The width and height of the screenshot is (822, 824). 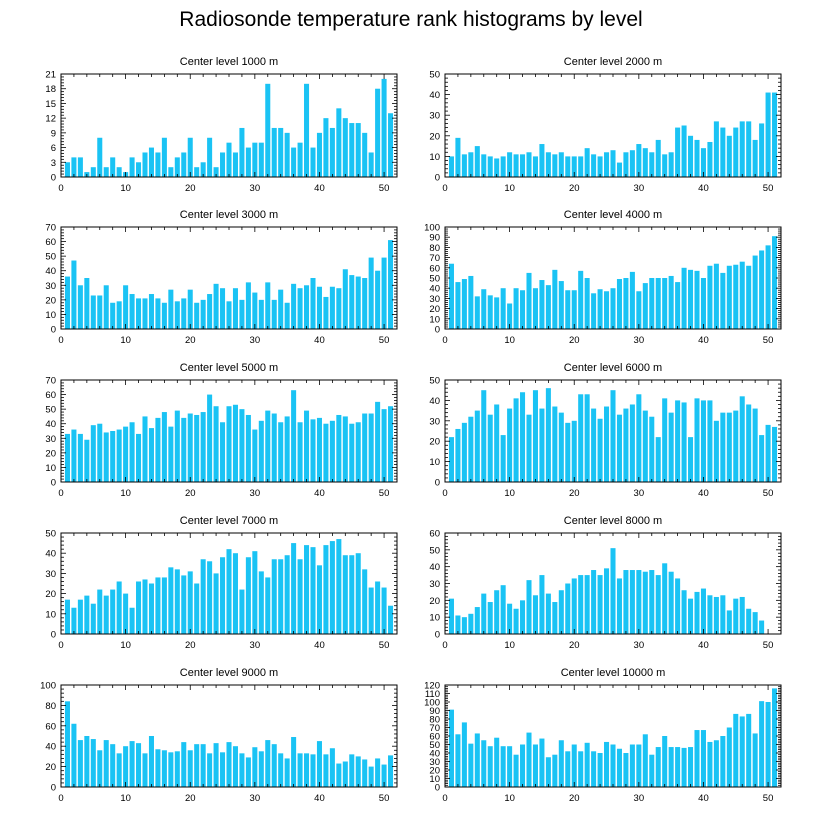 I want to click on y-tick-label: 60, so click(x=50, y=242).